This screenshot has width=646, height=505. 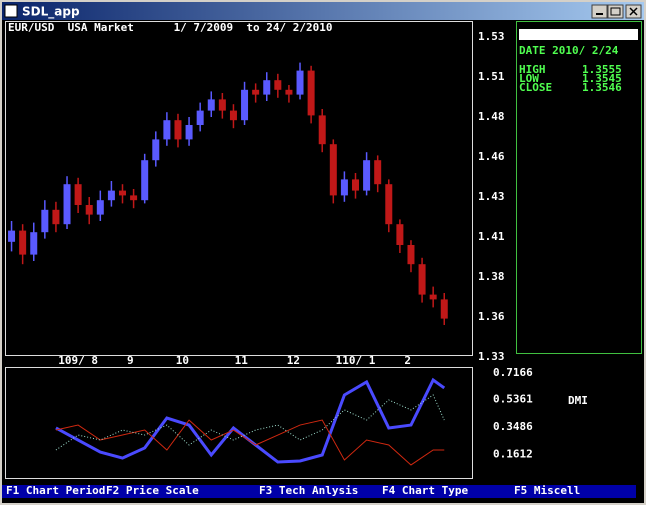 What do you see at coordinates (491, 276) in the screenshot?
I see `y-tick-label: 1.38` at bounding box center [491, 276].